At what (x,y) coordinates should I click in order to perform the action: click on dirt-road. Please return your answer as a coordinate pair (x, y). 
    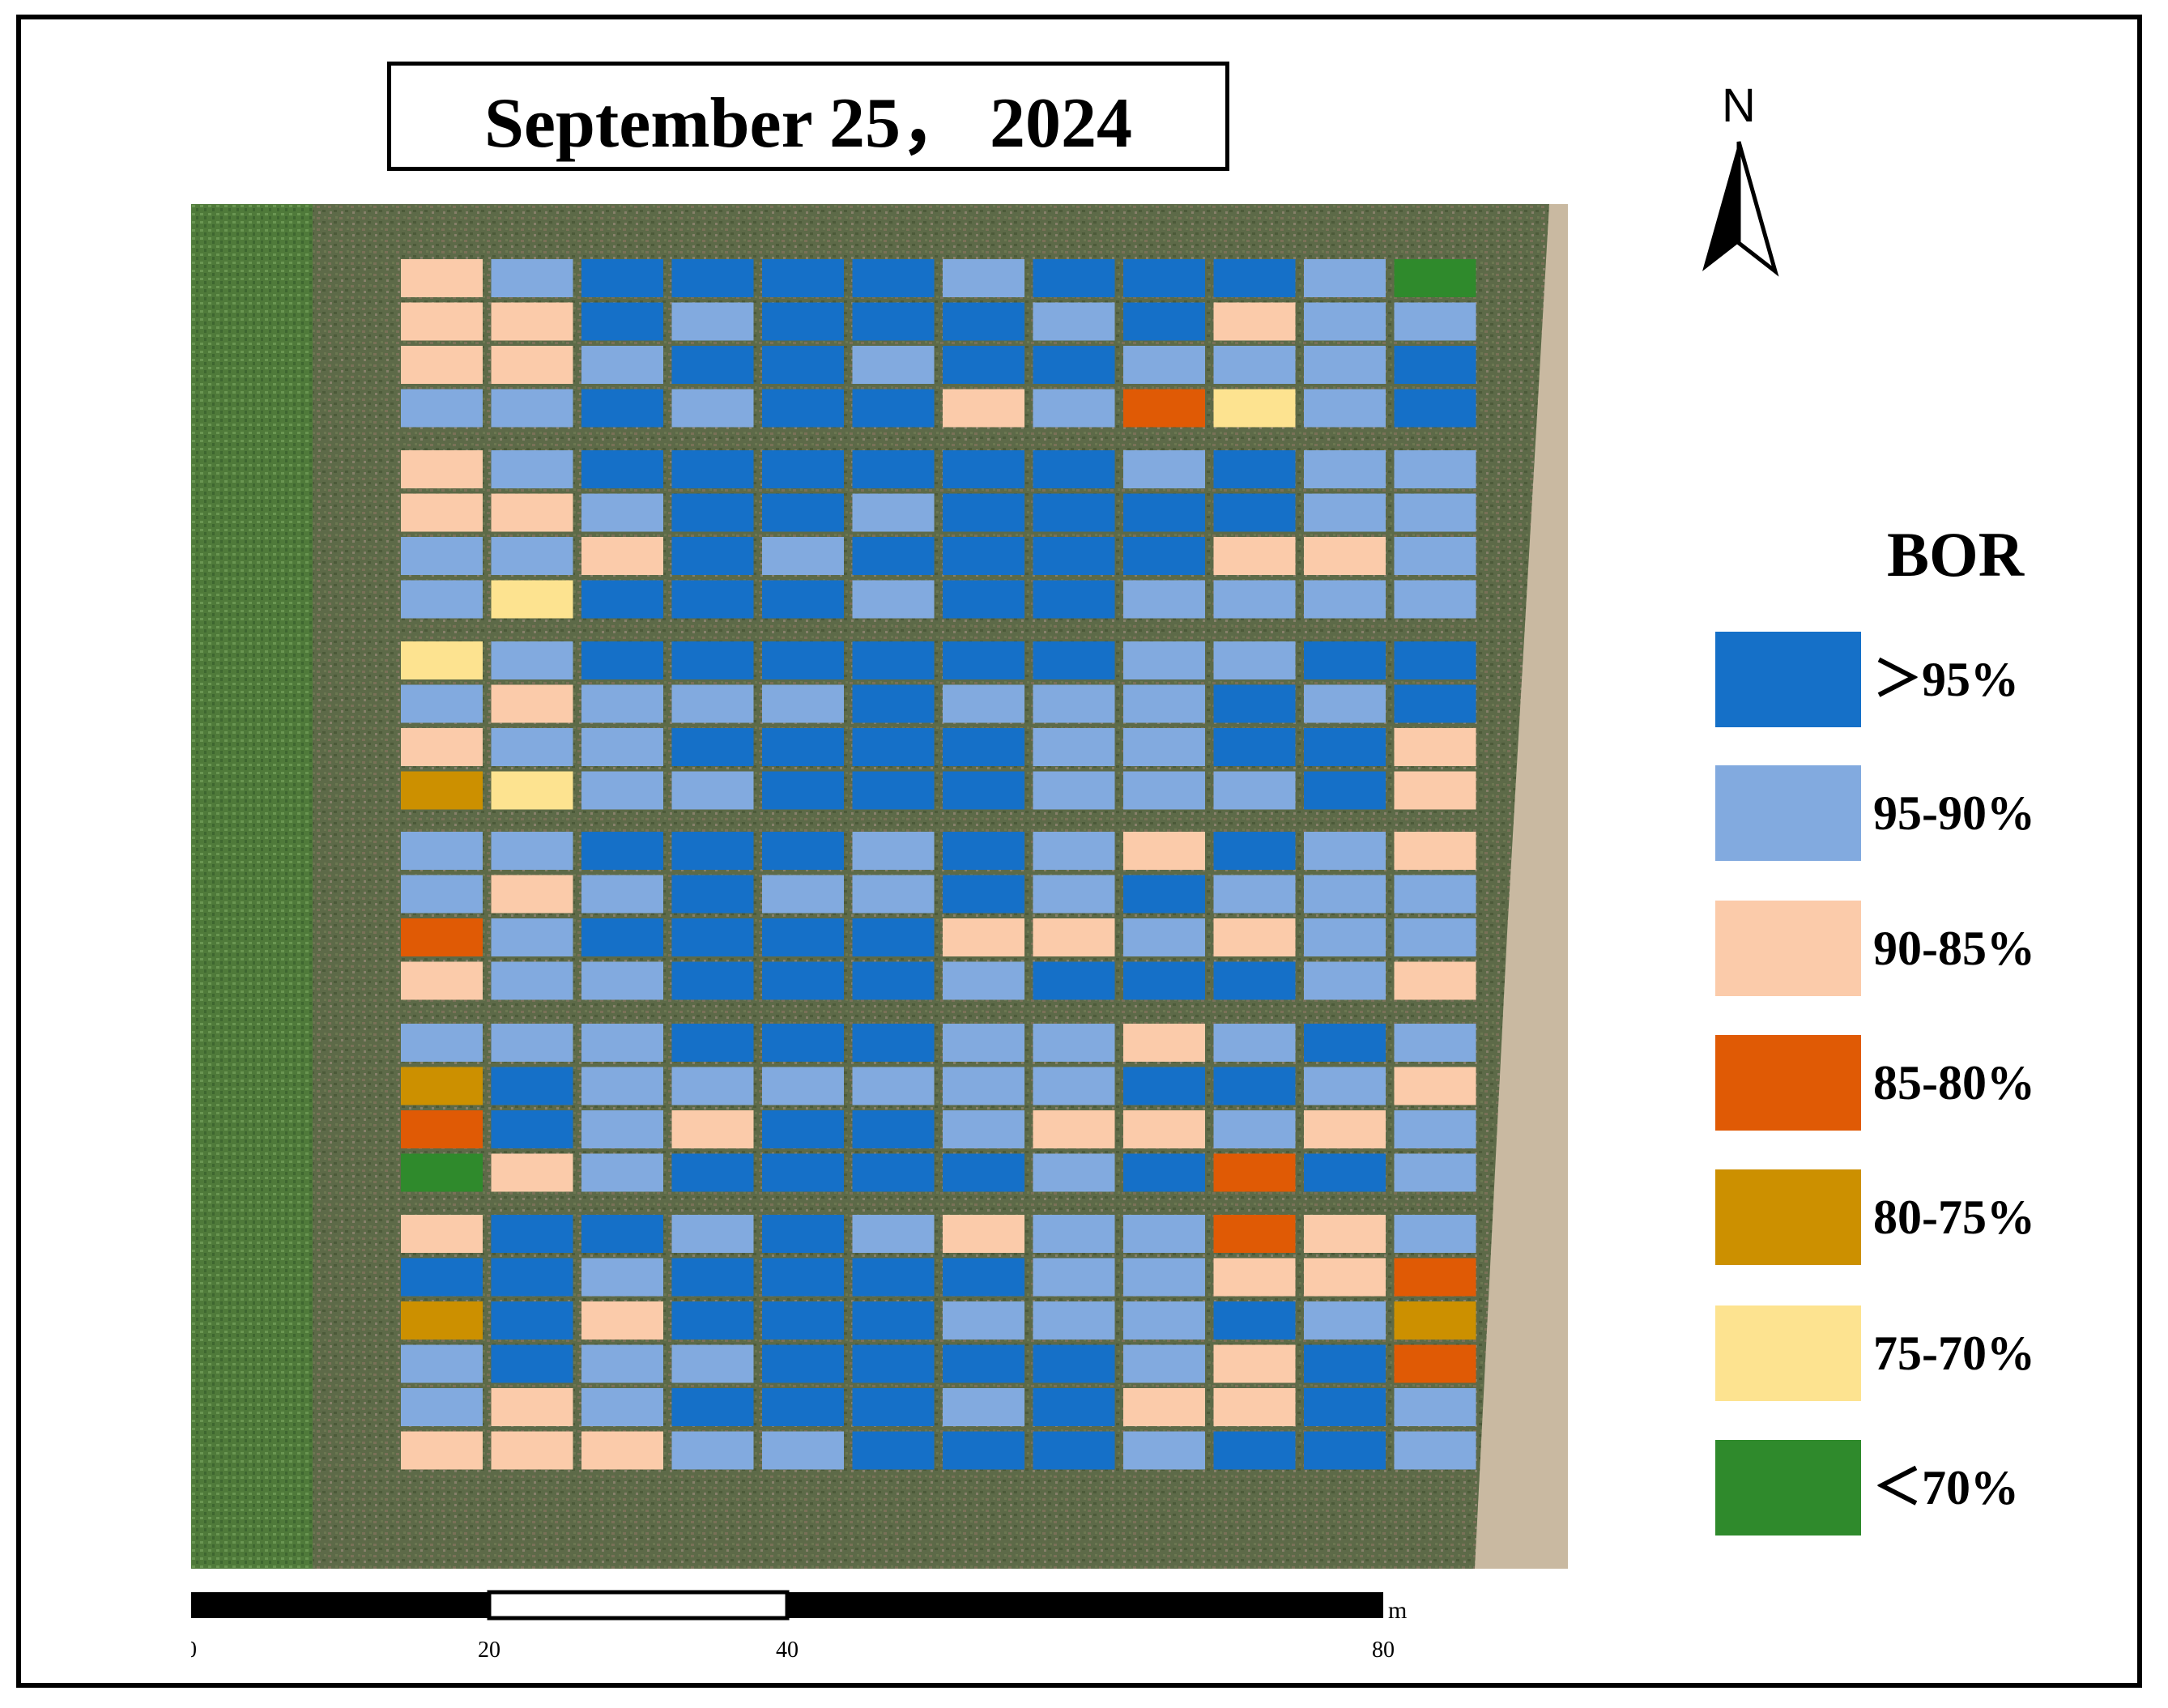
    Looking at the image, I should click on (1521, 886).